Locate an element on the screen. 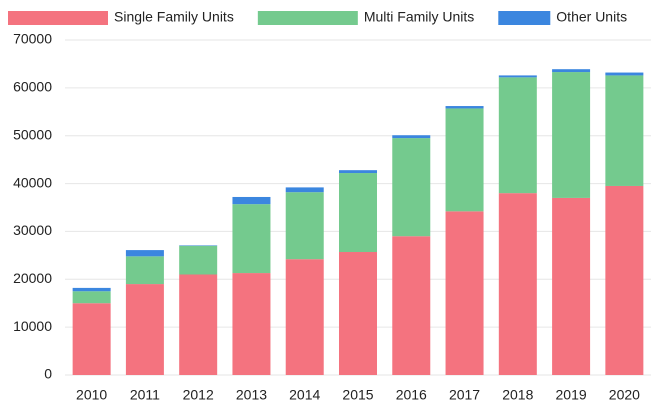  x-tick-label: 2015 is located at coordinates (357, 395).